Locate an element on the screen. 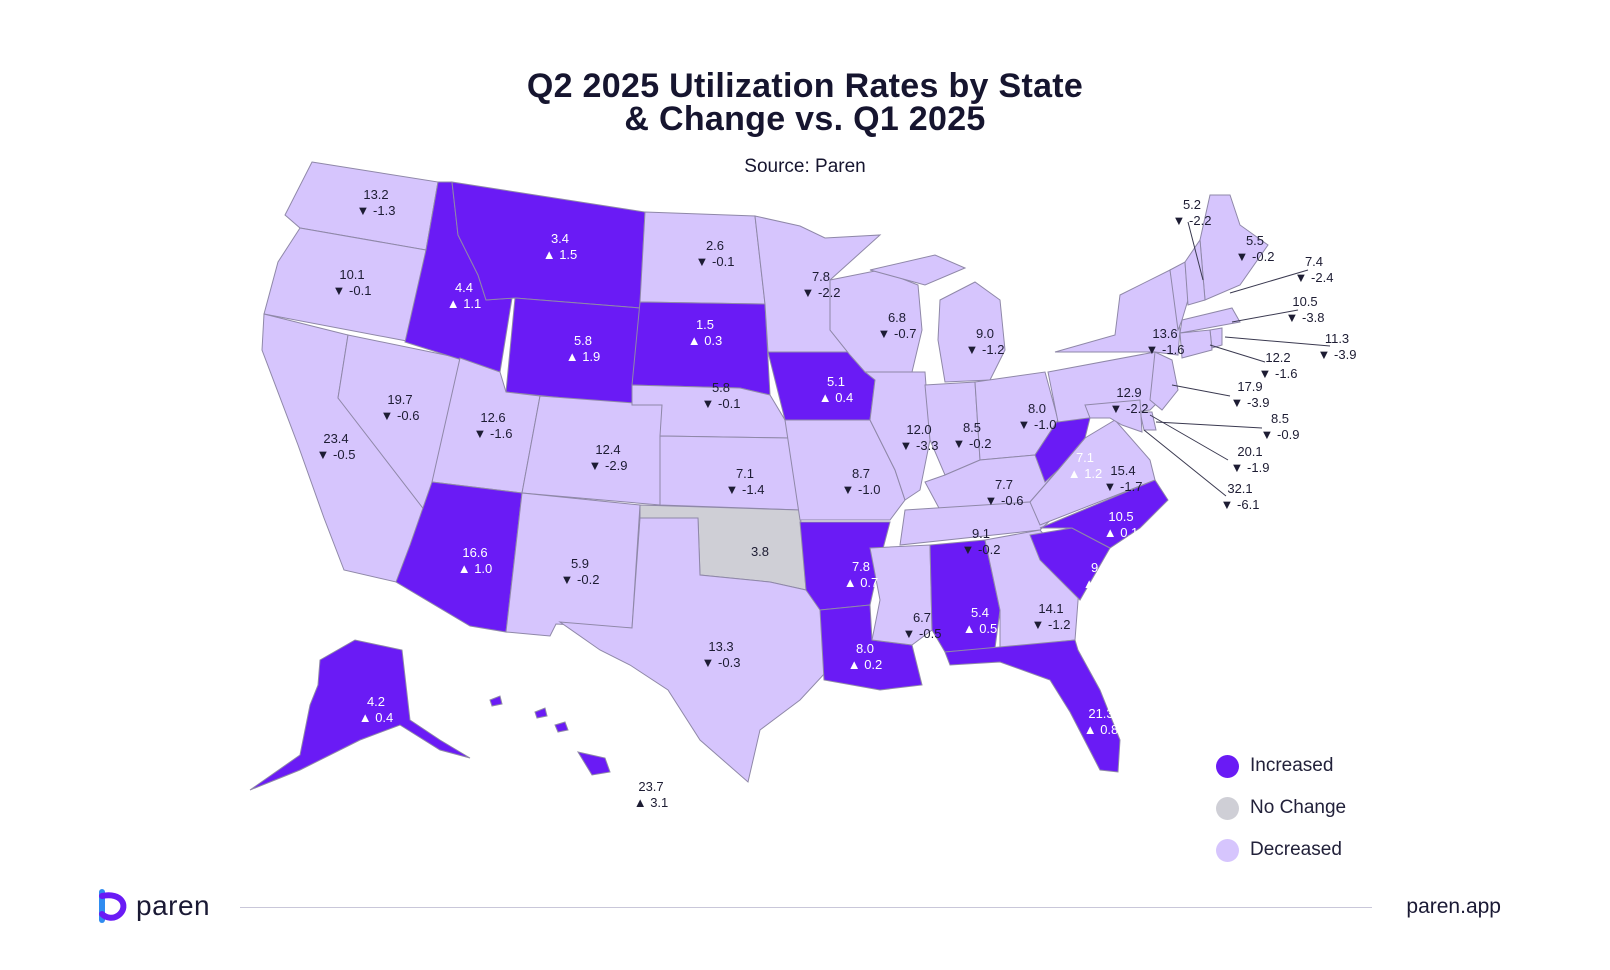 The width and height of the screenshot is (1610, 970). state-change-az: ▲ 1.0 is located at coordinates (475, 568).